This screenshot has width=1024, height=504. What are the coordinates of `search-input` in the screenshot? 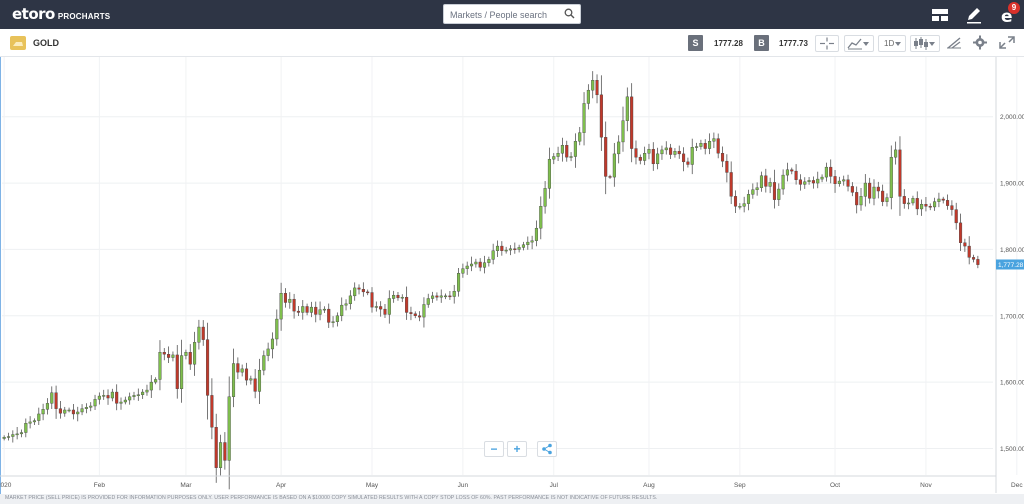 It's located at (505, 14).